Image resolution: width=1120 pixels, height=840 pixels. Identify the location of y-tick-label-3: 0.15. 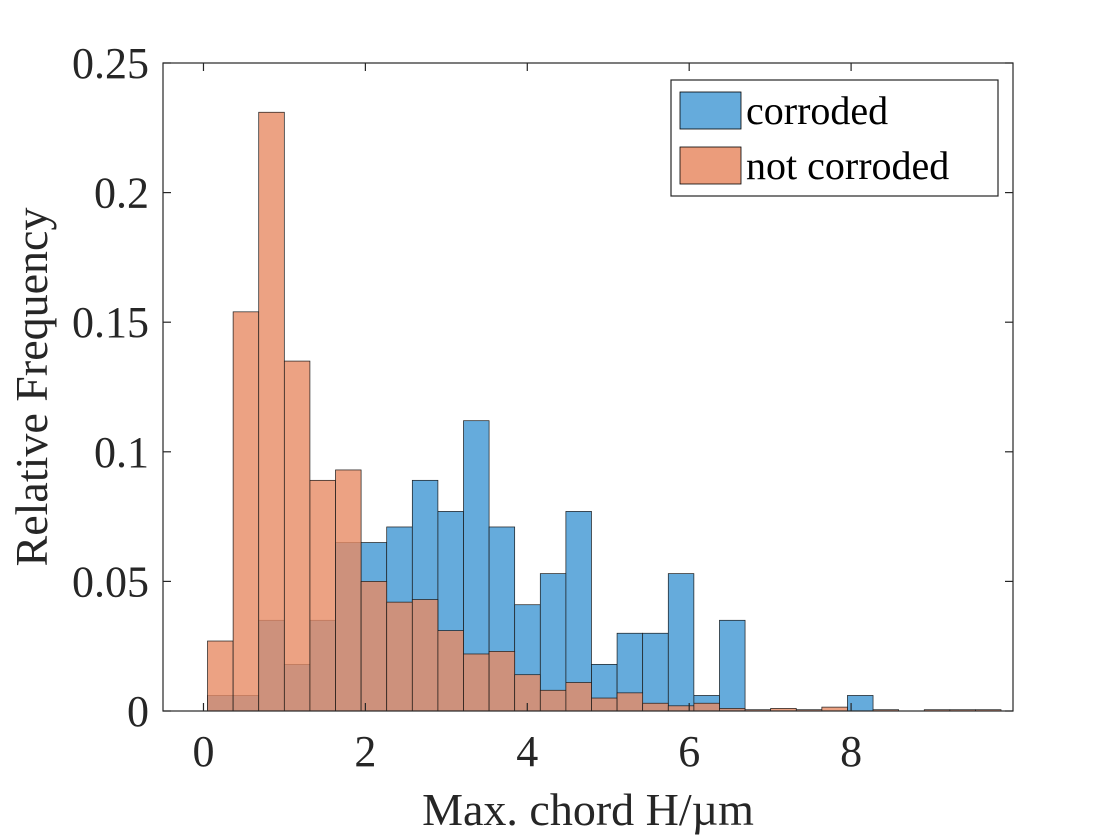
(110, 322).